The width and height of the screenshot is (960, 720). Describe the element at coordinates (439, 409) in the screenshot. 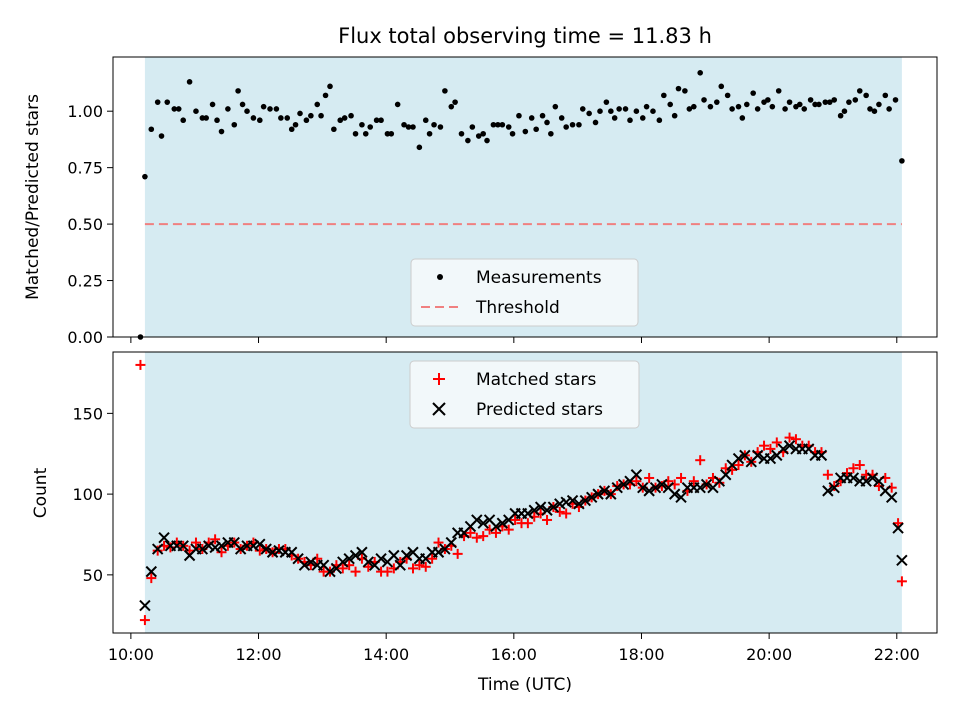

I see `legend-predicted-marker` at that location.